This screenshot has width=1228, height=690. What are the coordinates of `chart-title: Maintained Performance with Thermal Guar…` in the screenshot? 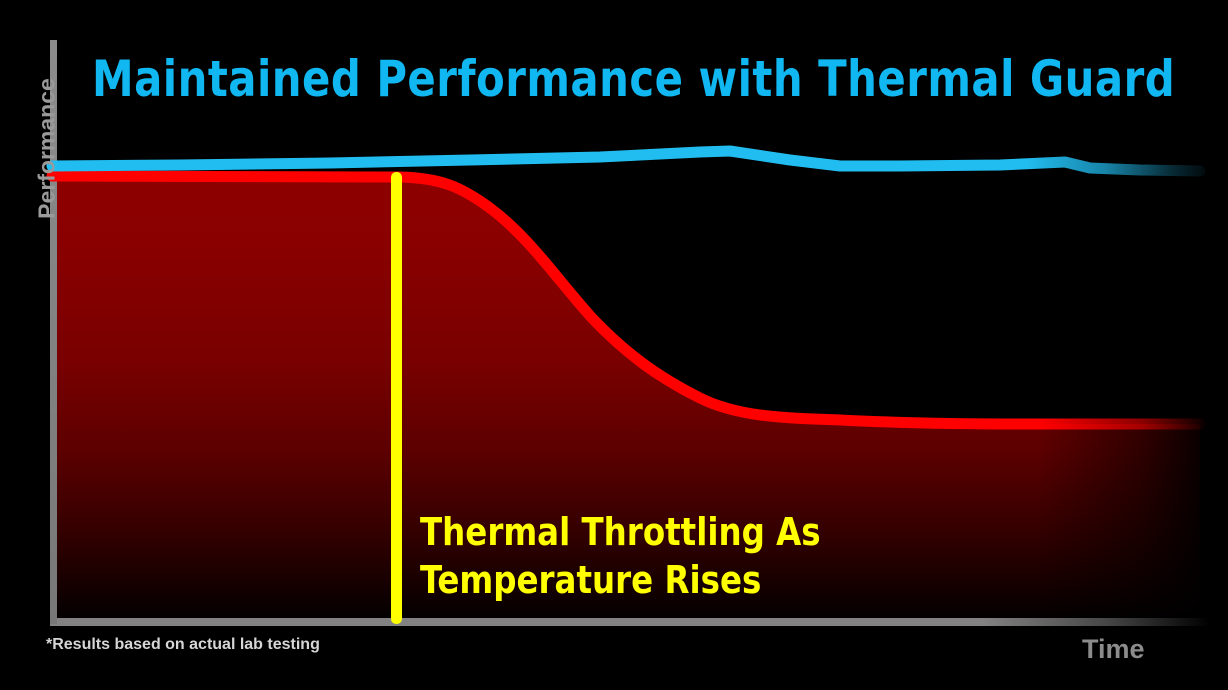 It's located at (634, 79).